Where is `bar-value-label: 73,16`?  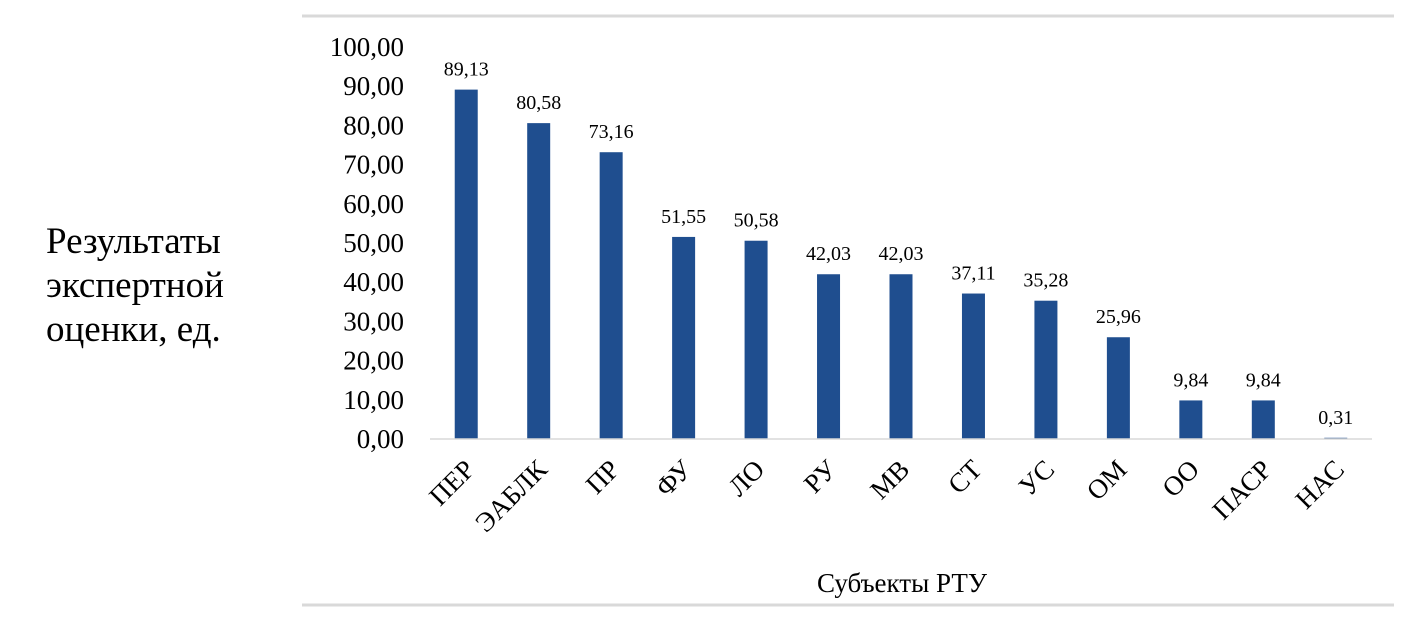
bar-value-label: 73,16 is located at coordinates (611, 132).